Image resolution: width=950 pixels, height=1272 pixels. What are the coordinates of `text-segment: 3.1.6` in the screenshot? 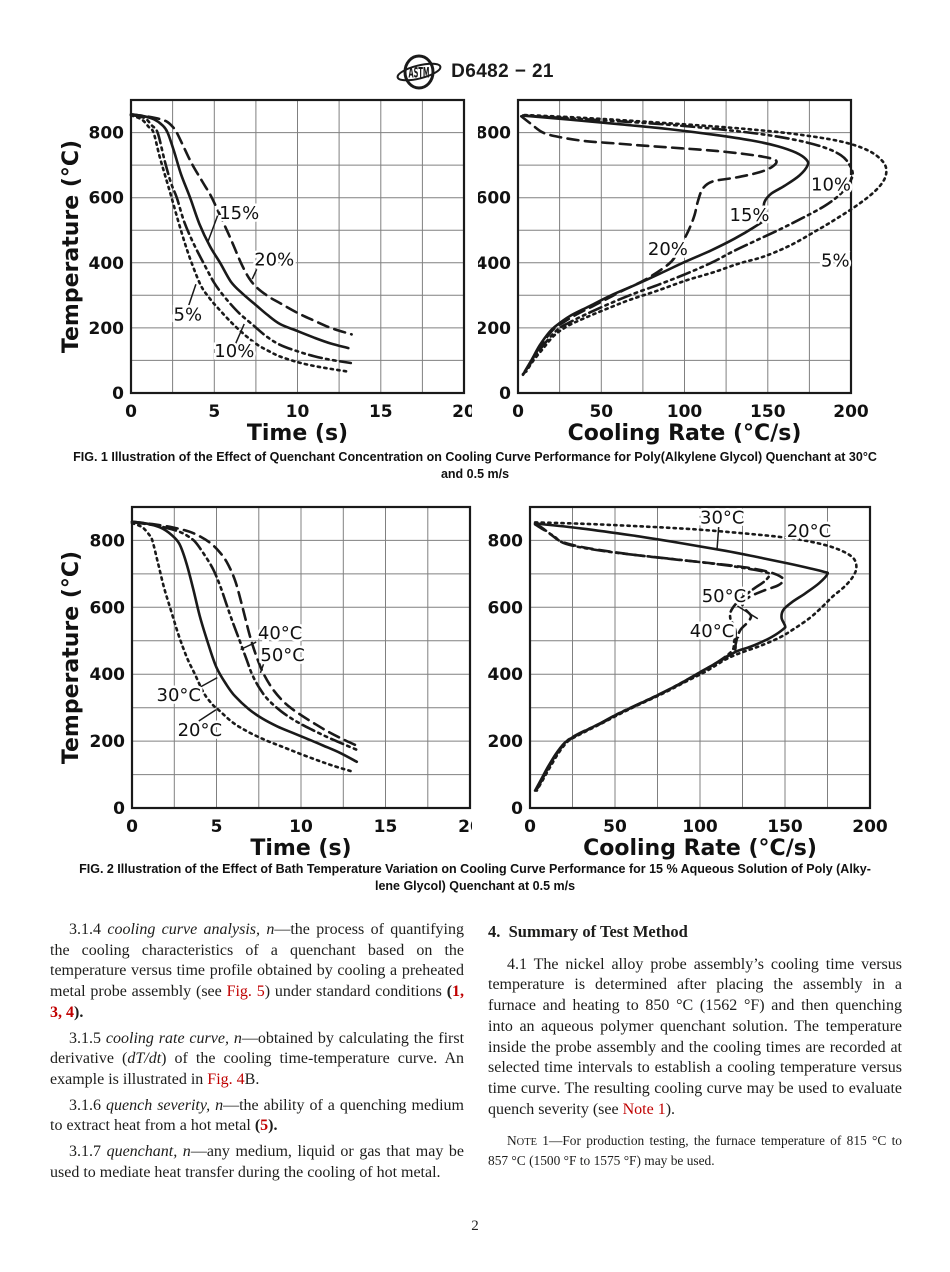 It's located at (87, 1105).